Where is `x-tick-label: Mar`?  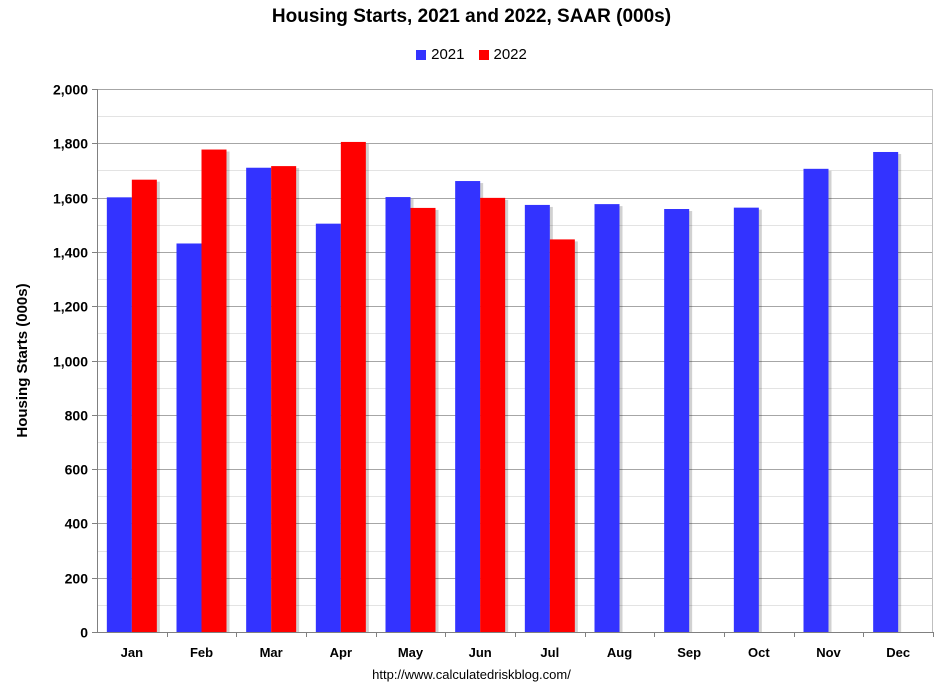 x-tick-label: Mar is located at coordinates (271, 652).